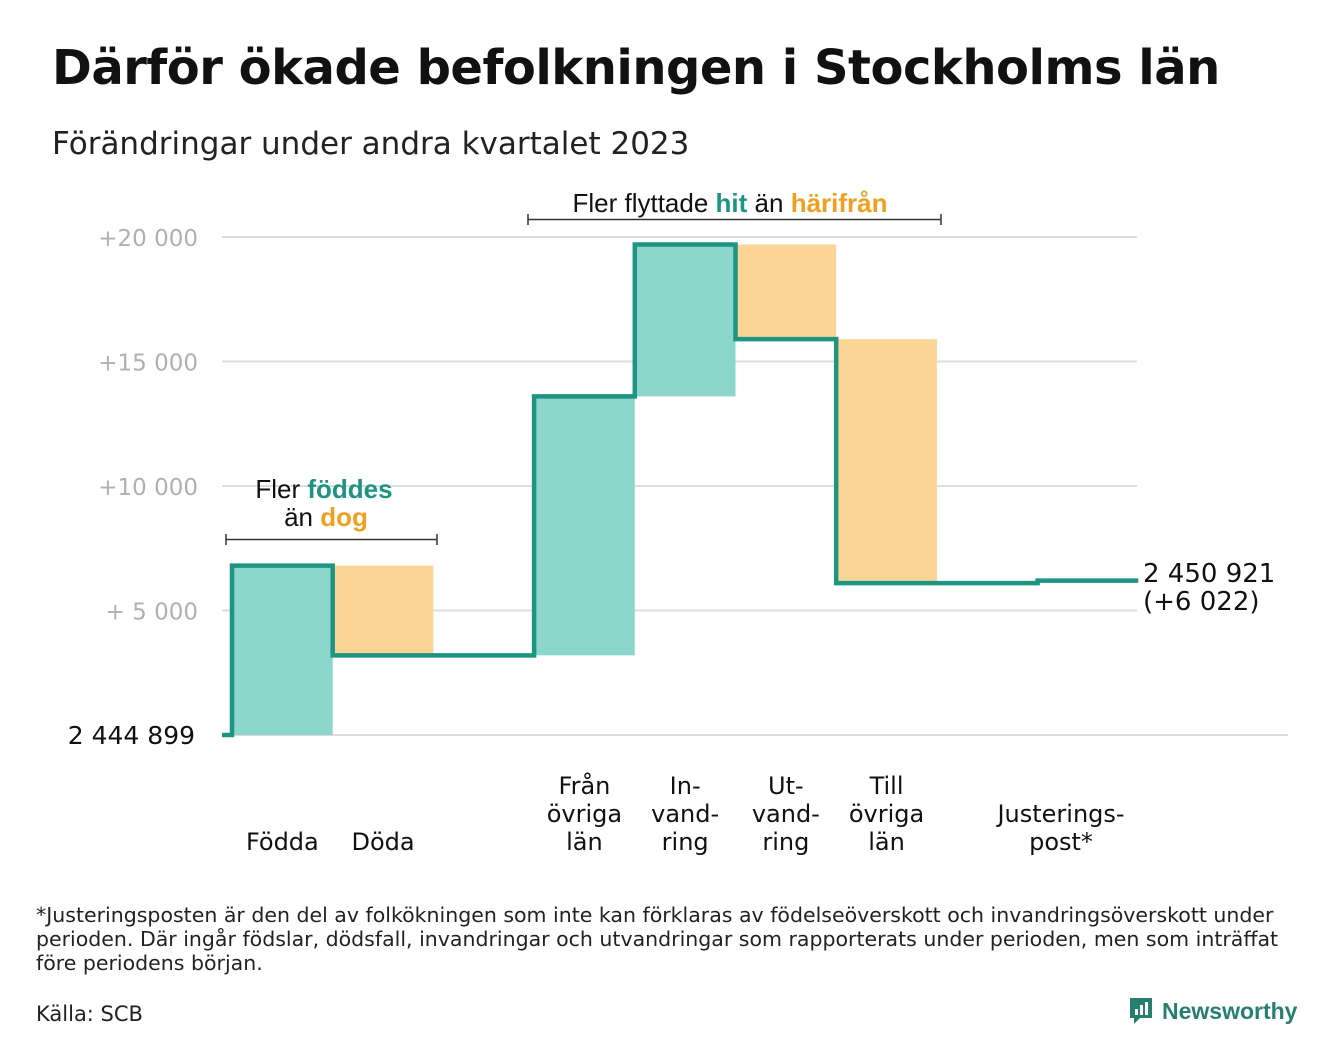 This screenshot has width=1340, height=1060. Describe the element at coordinates (1201, 602) in the screenshot. I see `end-change-label: (+6 022)` at that location.